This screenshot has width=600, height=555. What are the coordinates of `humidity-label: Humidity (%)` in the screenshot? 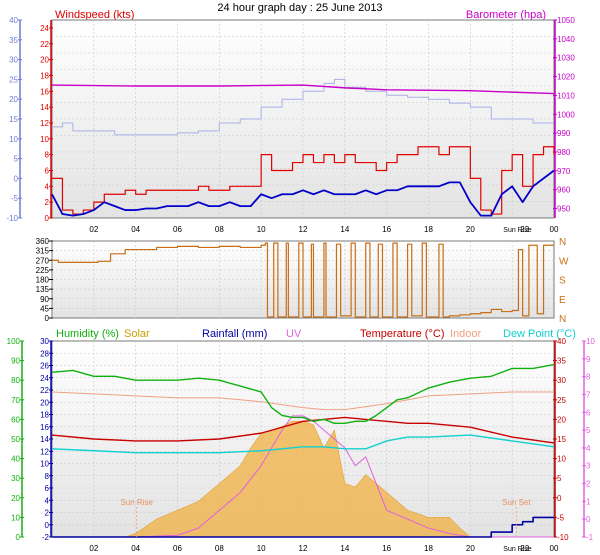 It's located at (87, 334).